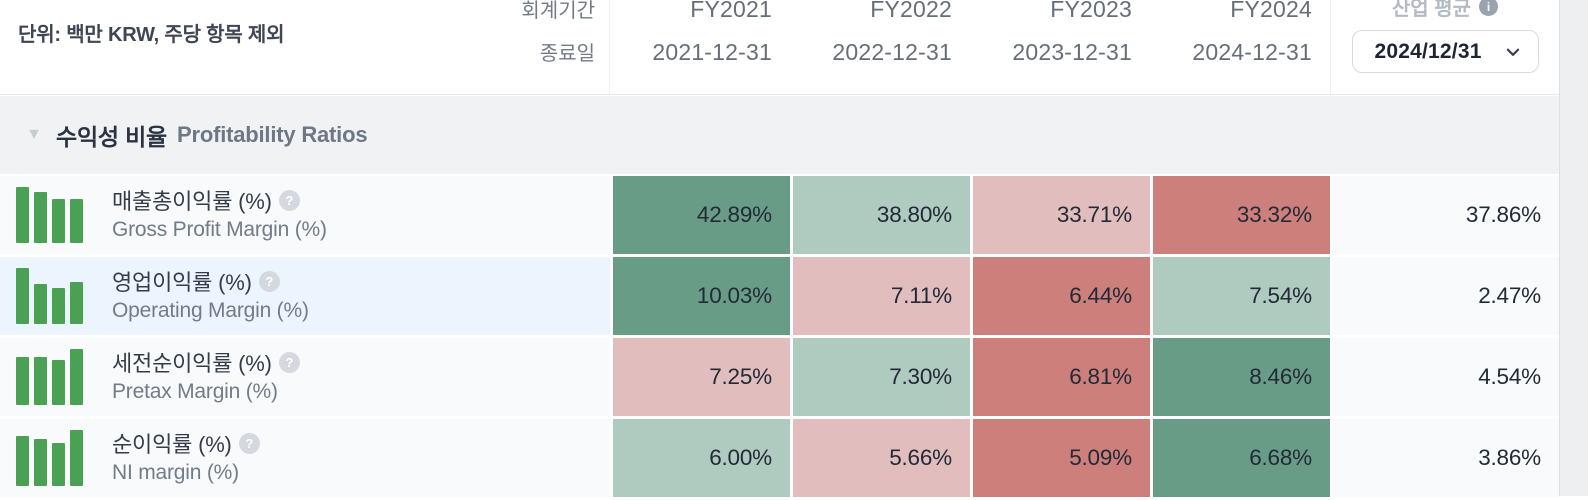  Describe the element at coordinates (1060, 458) in the screenshot. I see `heatmap-cell: 5.09%` at that location.